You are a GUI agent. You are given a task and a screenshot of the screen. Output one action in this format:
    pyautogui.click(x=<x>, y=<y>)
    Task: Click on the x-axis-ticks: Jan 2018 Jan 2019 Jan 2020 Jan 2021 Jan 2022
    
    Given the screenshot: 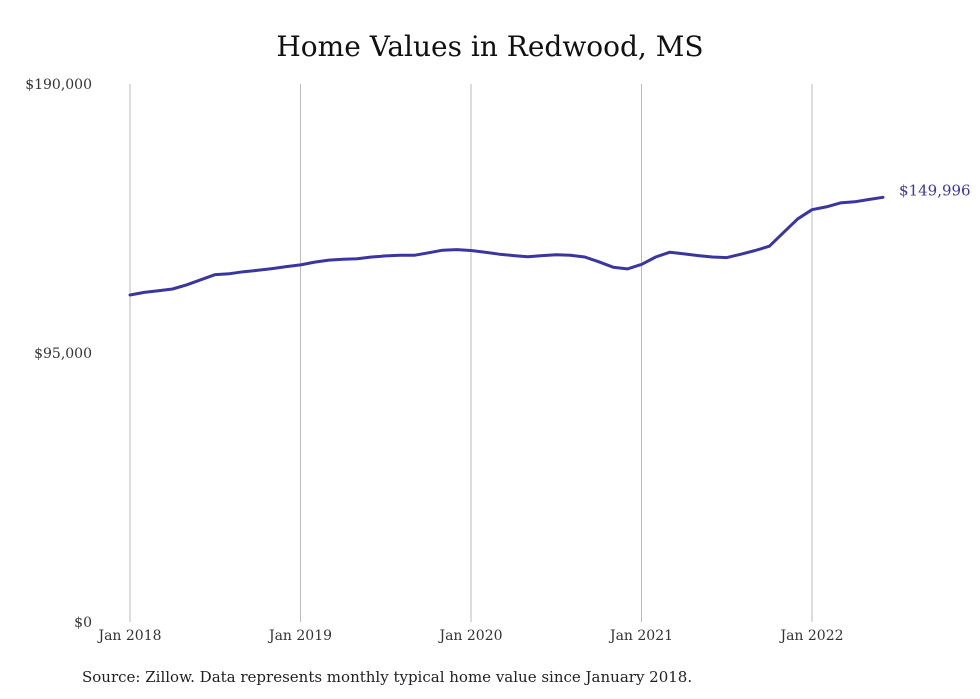 What is the action you would take?
    pyautogui.click(x=469, y=636)
    